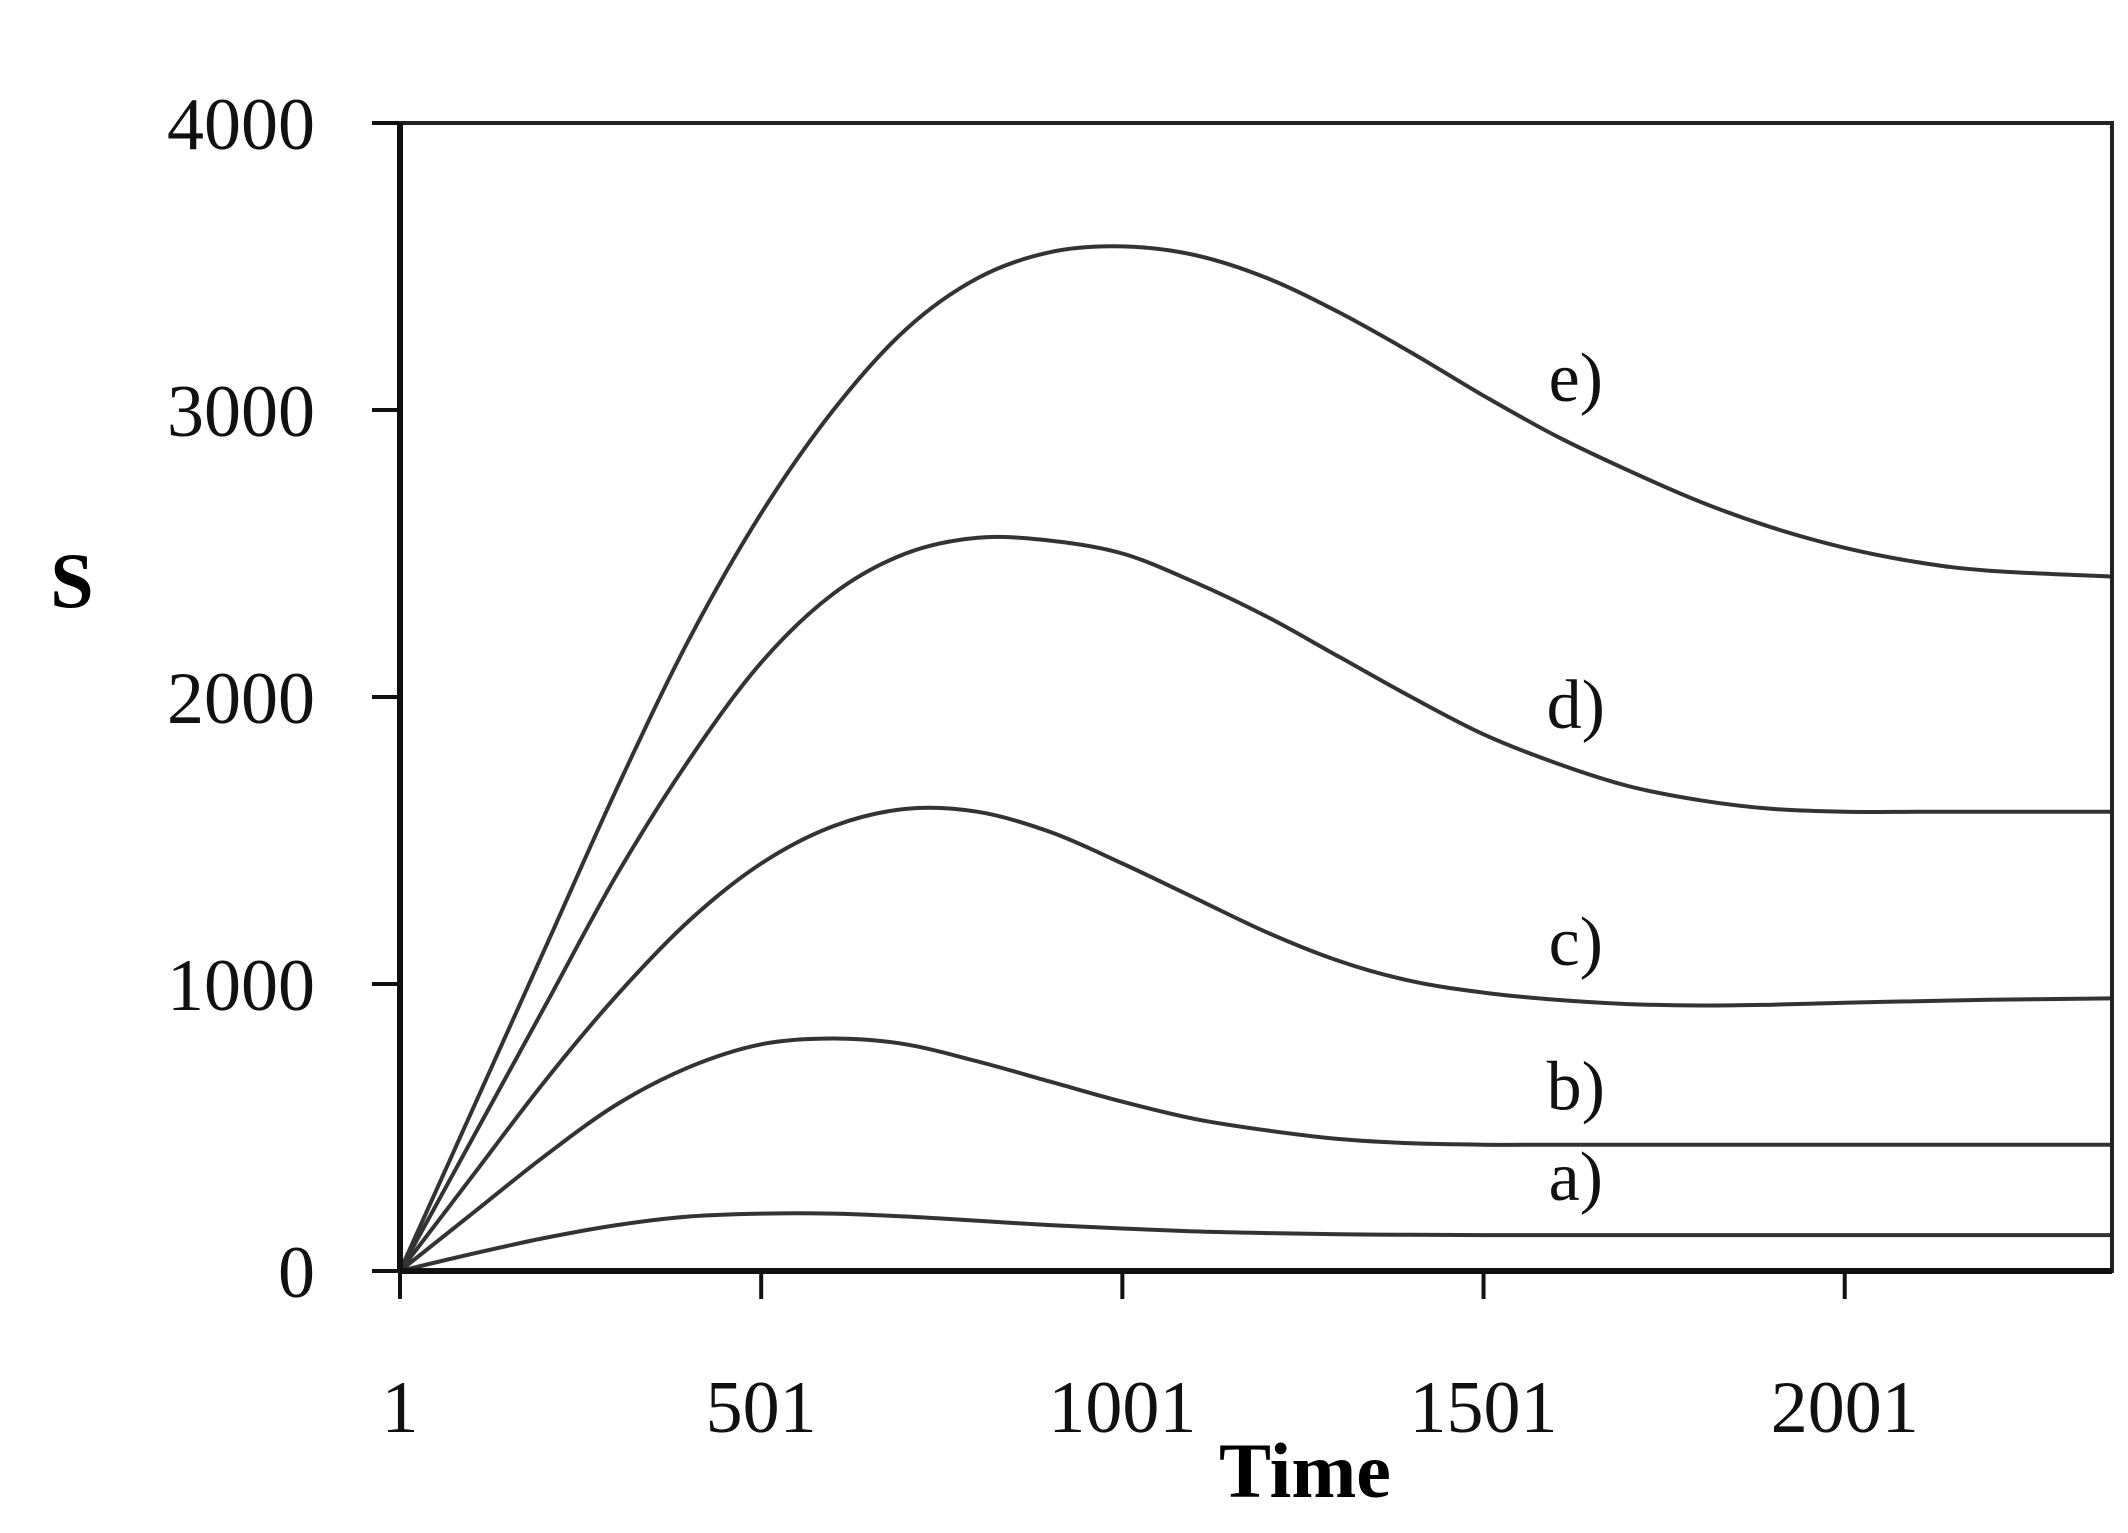 The height and width of the screenshot is (1533, 2128). I want to click on x-tick-label: 1501, so click(1484, 1408).